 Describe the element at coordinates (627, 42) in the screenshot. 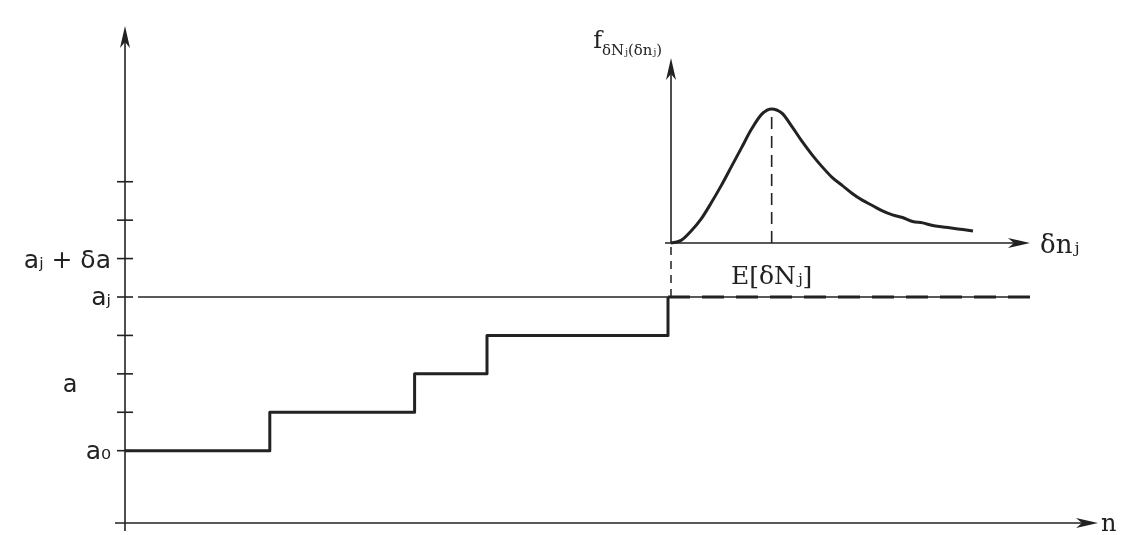

I see `y-axis-title: f$_{δNⱼ(δnⱼ)}$` at that location.